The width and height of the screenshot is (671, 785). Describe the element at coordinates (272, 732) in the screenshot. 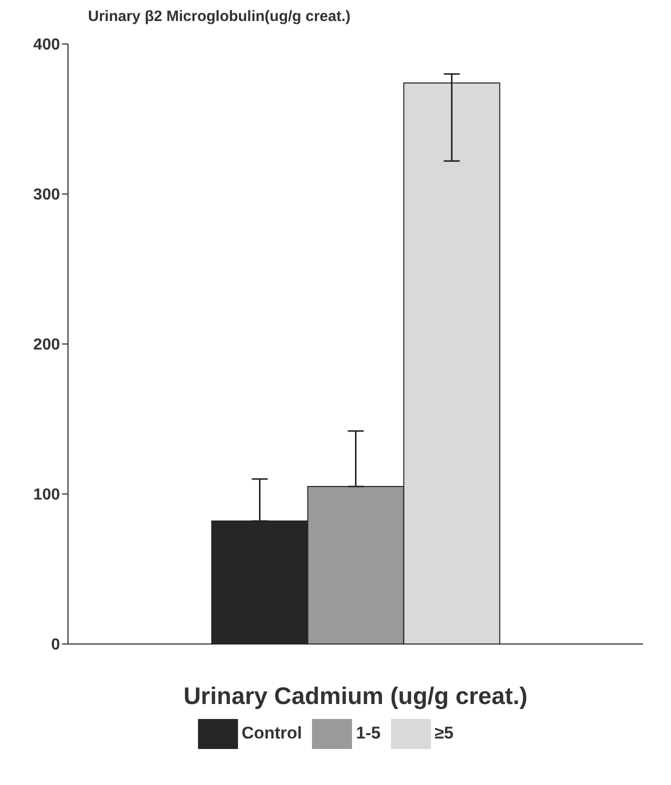

I see `legend-label: Control` at that location.